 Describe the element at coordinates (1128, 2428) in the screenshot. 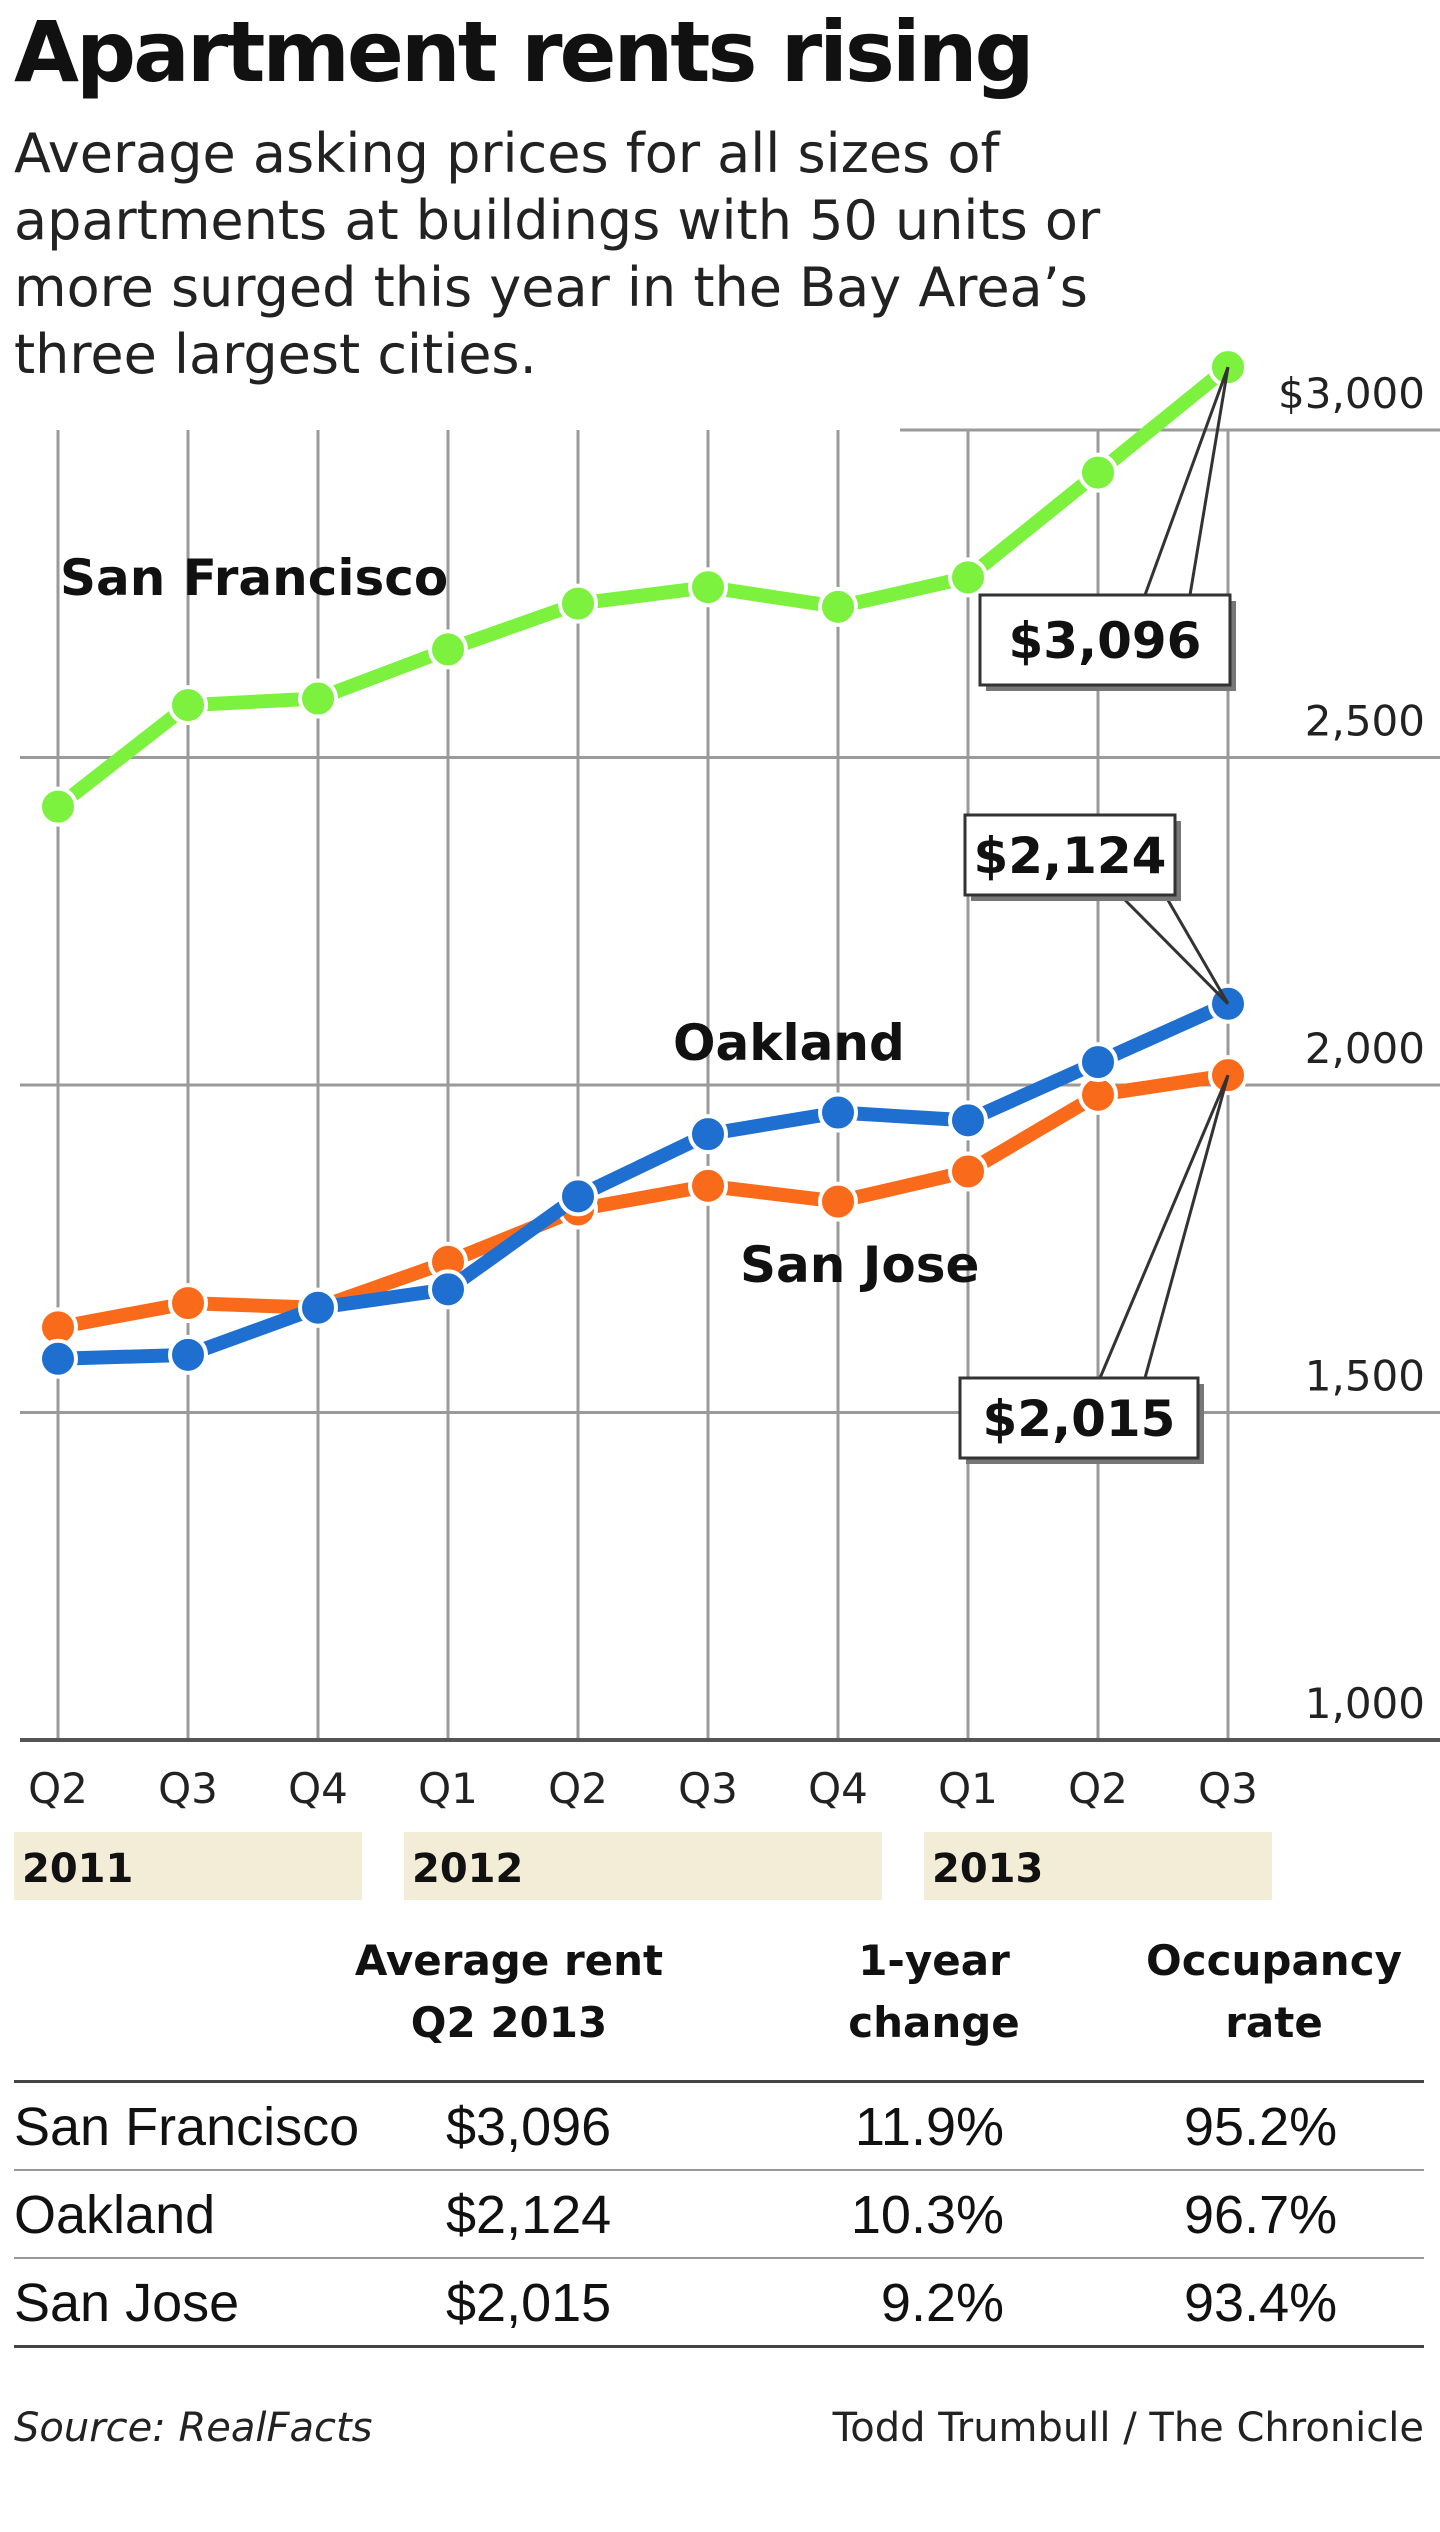

I see `credit-note: Todd Trumbull / The Chronicle` at that location.